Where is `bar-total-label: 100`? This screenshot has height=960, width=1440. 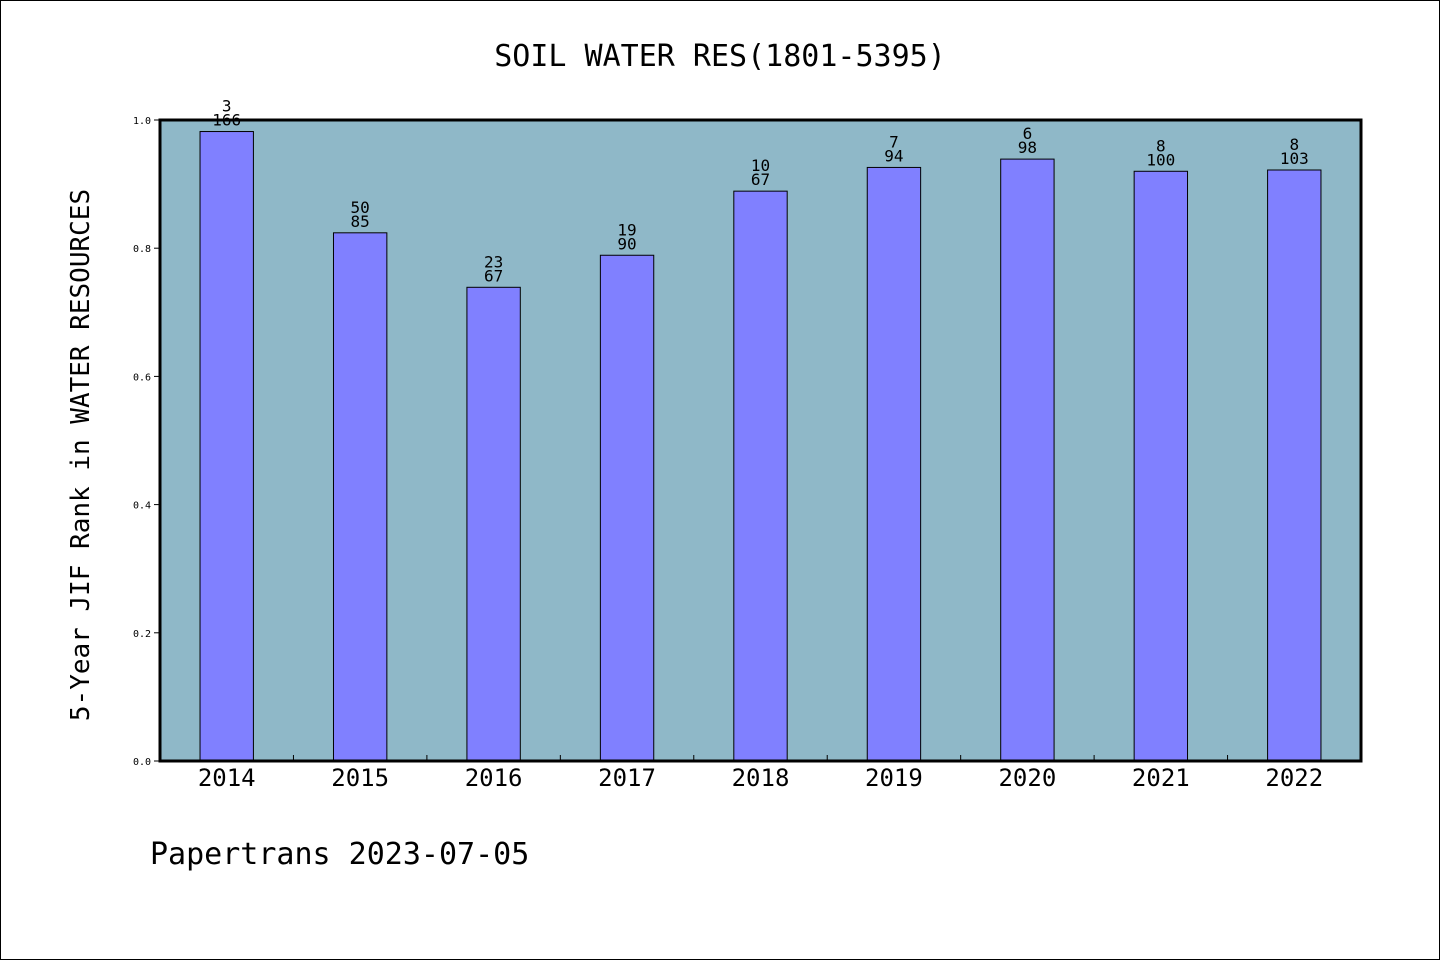
bar-total-label: 100 is located at coordinates (1160, 159).